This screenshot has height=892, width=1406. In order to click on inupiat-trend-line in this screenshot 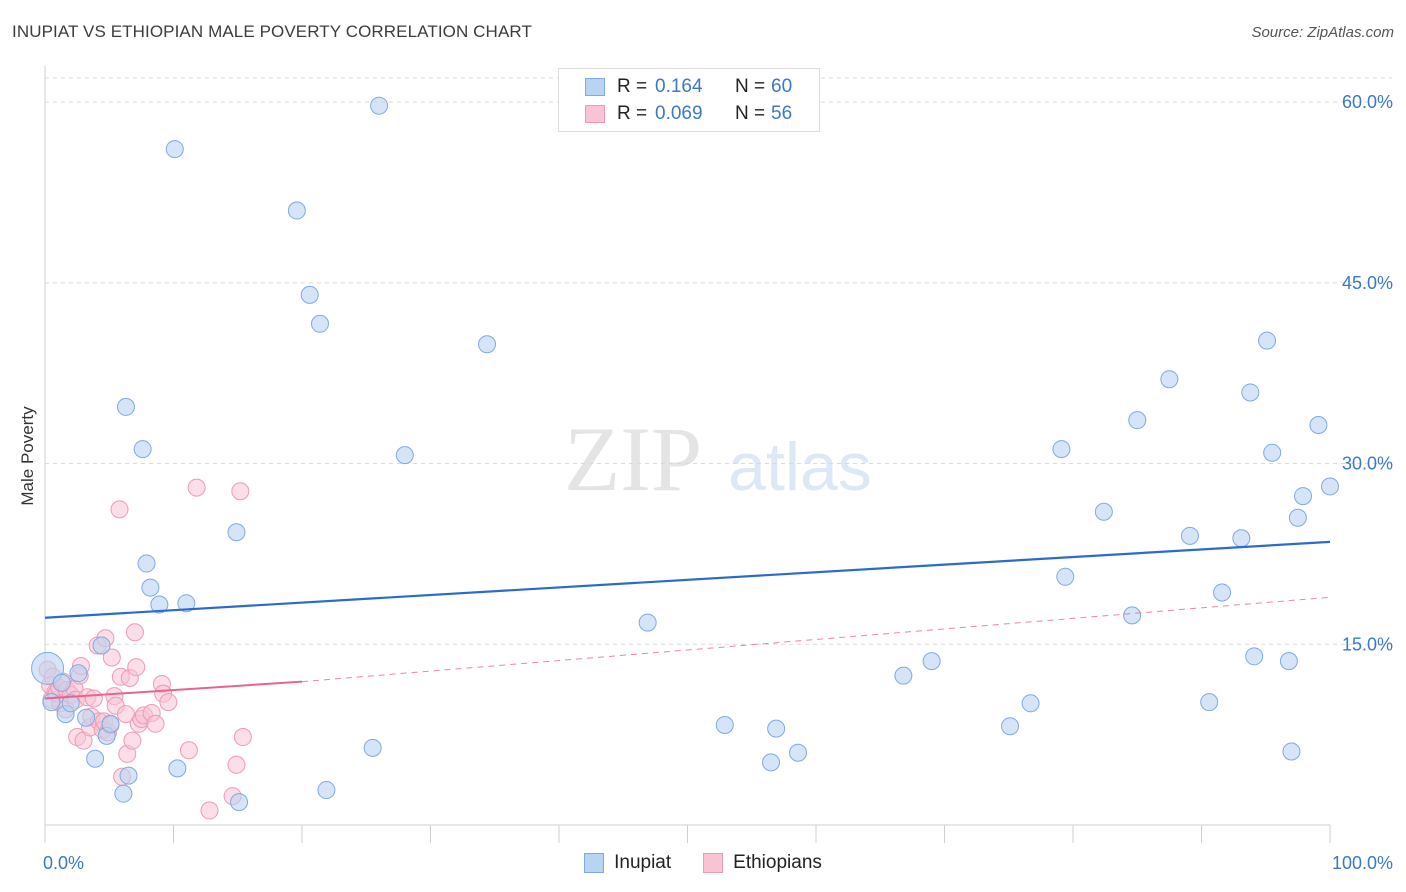, I will do `click(687, 579)`.